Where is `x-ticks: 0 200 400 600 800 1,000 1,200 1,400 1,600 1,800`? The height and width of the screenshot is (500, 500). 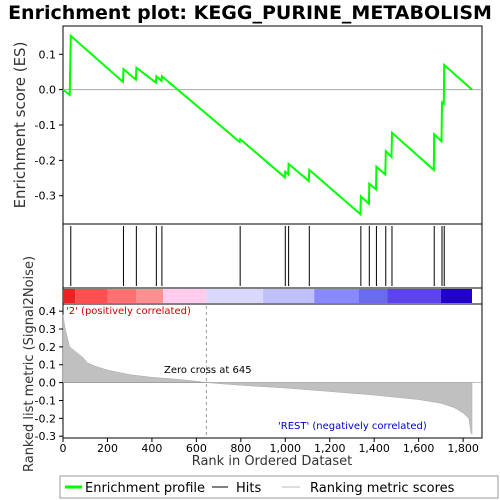 x-ticks: 0 200 400 600 800 1,000 1,200 1,400 1,600 1,800 is located at coordinates (269, 446).